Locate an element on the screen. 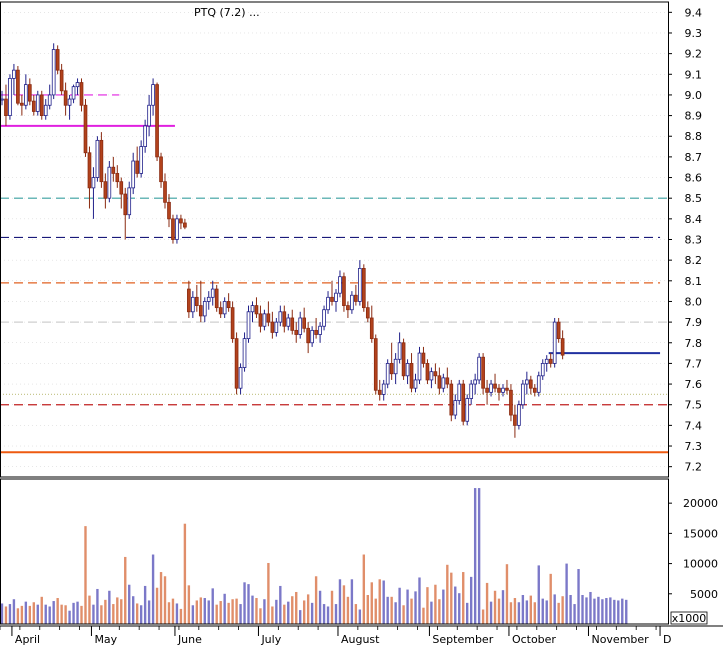 The image size is (723, 647). y-tick-label: 7.6 is located at coordinates (694, 384).